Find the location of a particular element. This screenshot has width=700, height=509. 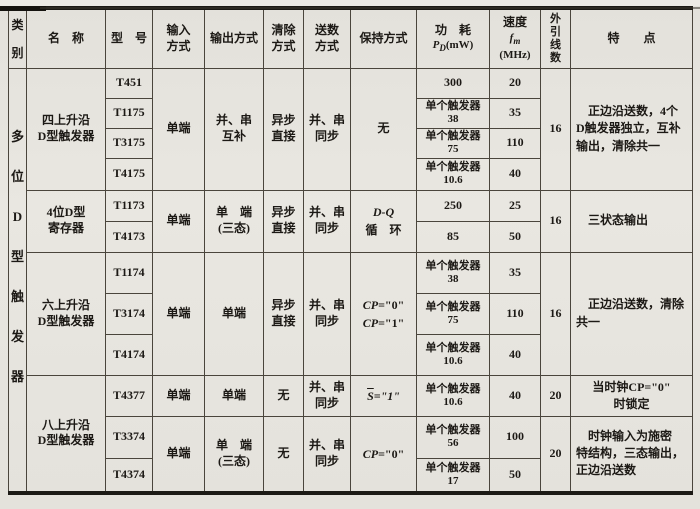

model-cell: T451 is located at coordinates (129, 83).